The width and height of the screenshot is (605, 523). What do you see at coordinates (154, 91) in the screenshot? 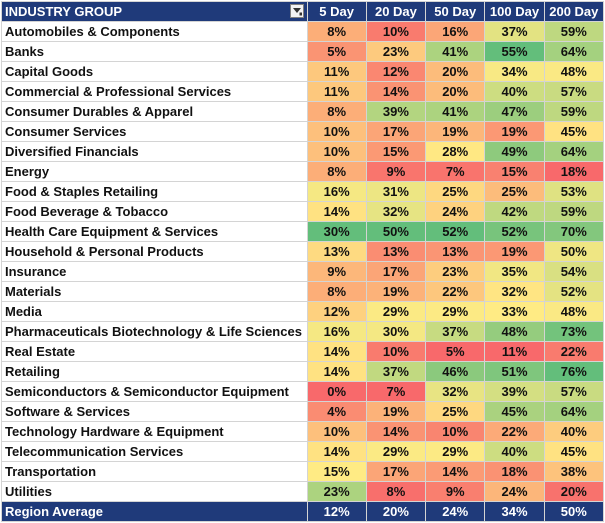
I see `industry-group-name: Commercial & Professional Services` at bounding box center [154, 91].